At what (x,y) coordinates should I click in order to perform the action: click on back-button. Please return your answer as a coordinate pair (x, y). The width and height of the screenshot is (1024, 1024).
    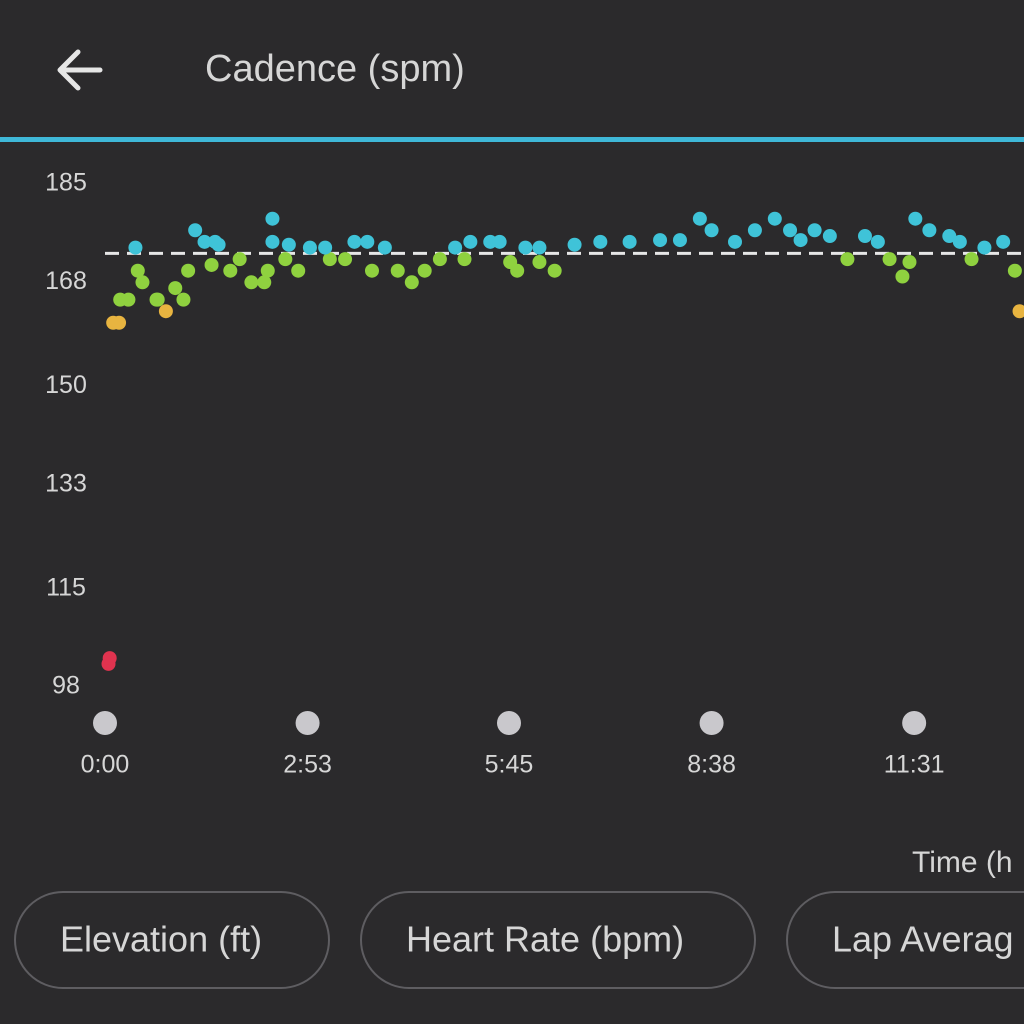
    Looking at the image, I should click on (80, 70).